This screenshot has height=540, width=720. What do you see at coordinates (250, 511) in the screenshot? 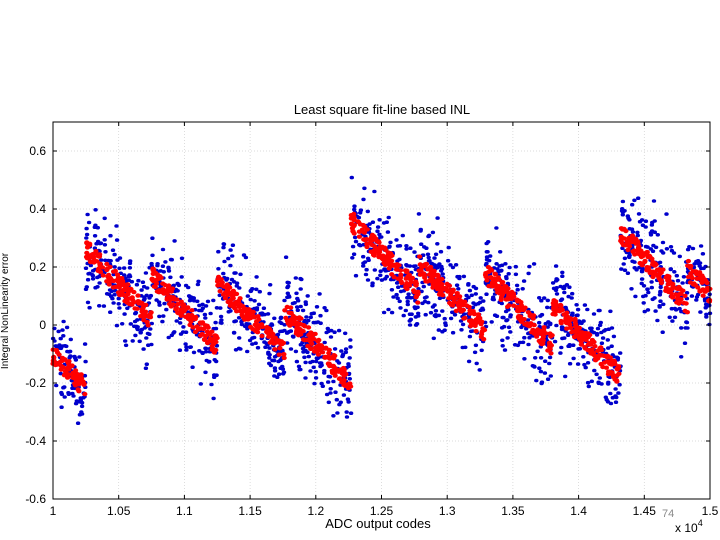
I see `x-tick-label: 1.15` at bounding box center [250, 511].